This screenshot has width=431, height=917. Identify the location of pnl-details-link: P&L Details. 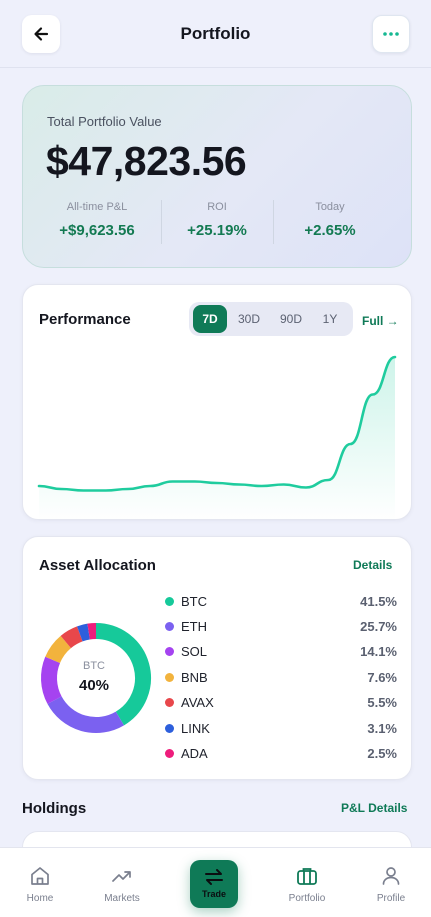
(374, 808).